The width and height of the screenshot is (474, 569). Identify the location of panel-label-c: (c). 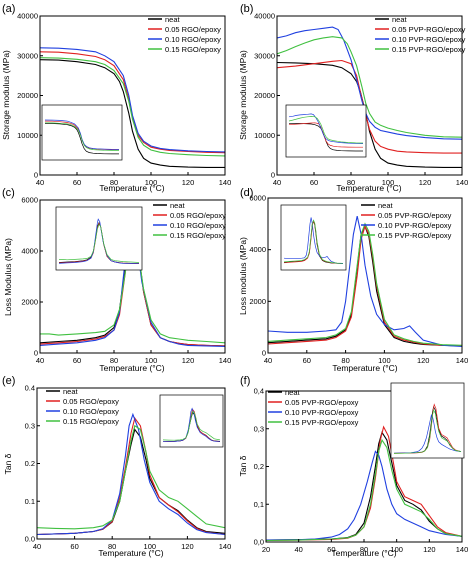
(8, 193).